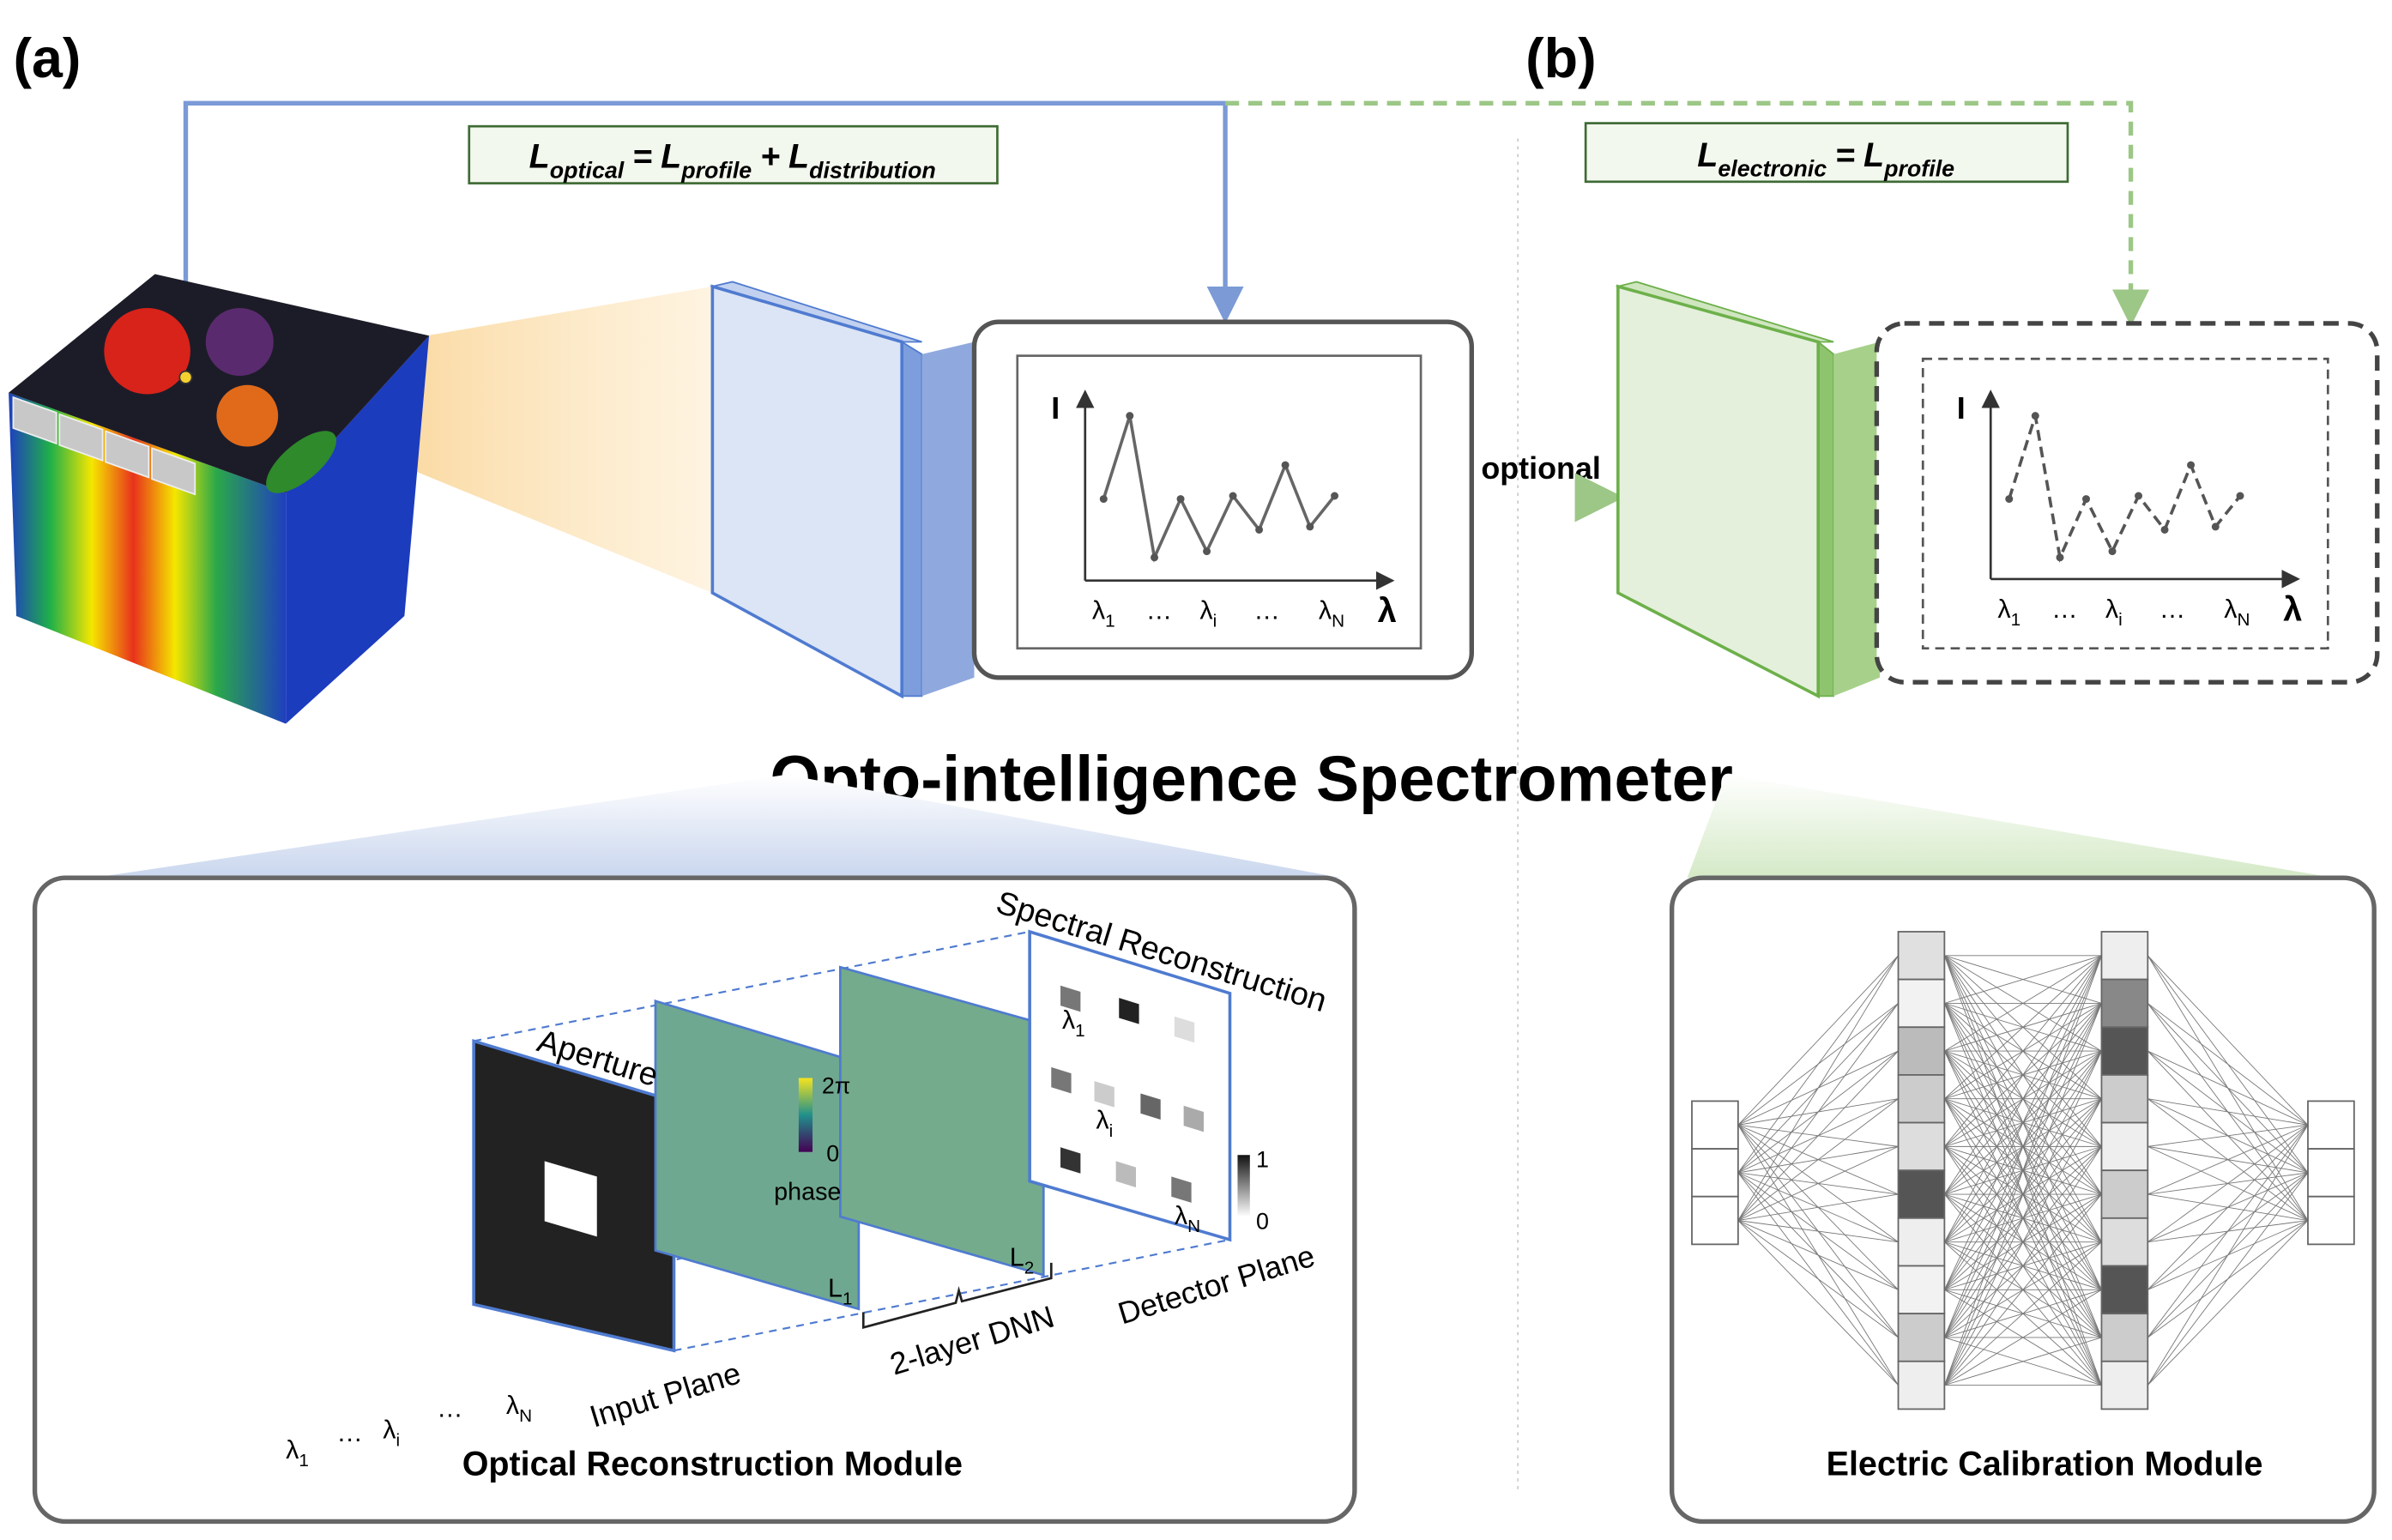 This screenshot has height=1540, width=2392. Describe the element at coordinates (358, 529) in the screenshot. I see `cube-side` at that location.